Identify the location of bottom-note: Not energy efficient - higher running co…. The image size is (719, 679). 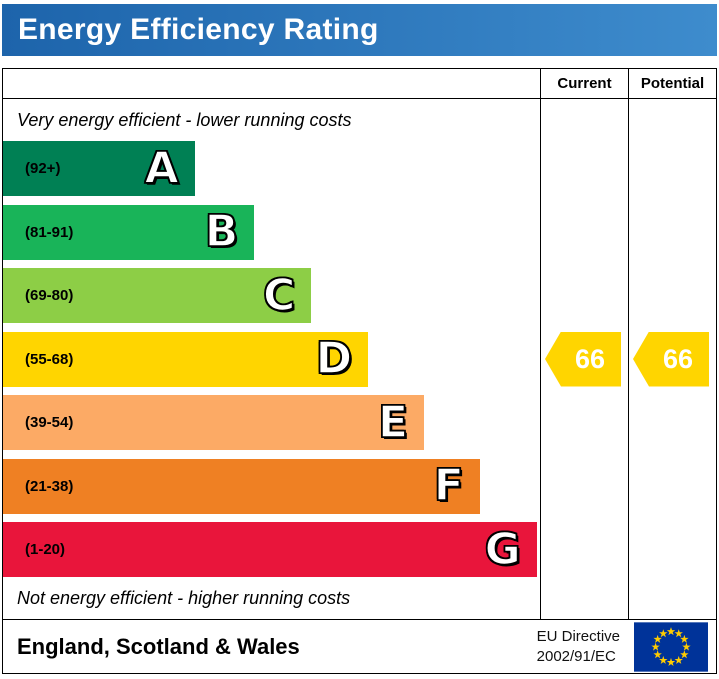
(184, 597).